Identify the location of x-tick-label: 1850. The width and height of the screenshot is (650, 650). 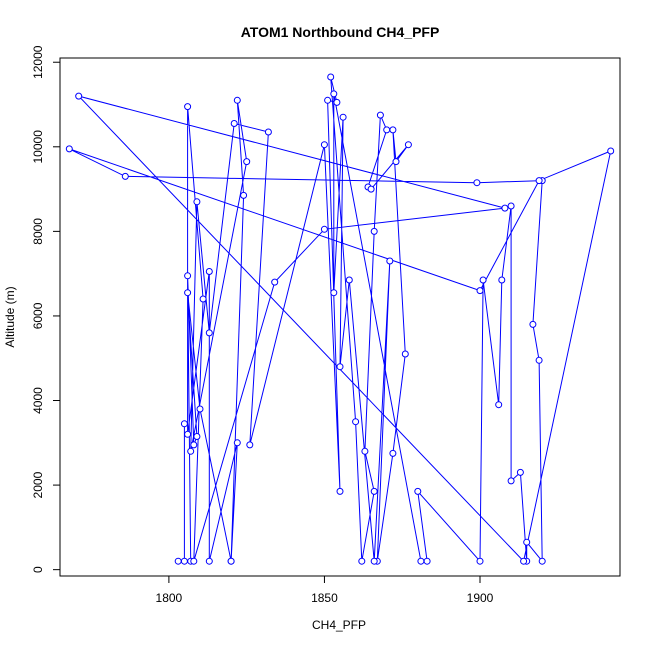
(324, 598).